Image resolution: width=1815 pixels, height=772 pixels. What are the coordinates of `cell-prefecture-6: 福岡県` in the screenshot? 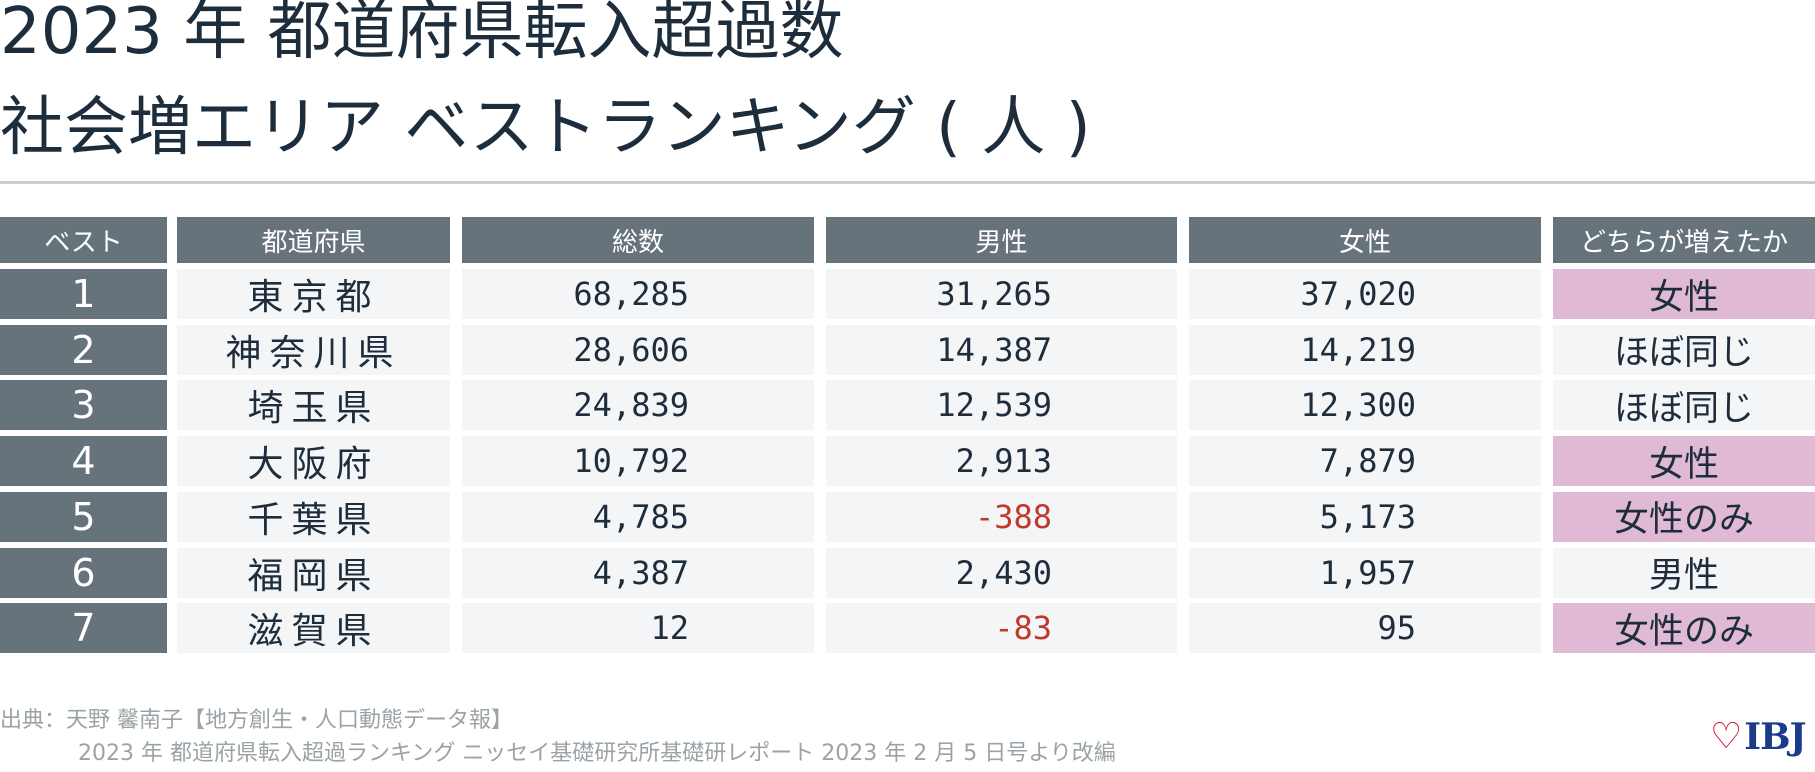 It's located at (313, 572).